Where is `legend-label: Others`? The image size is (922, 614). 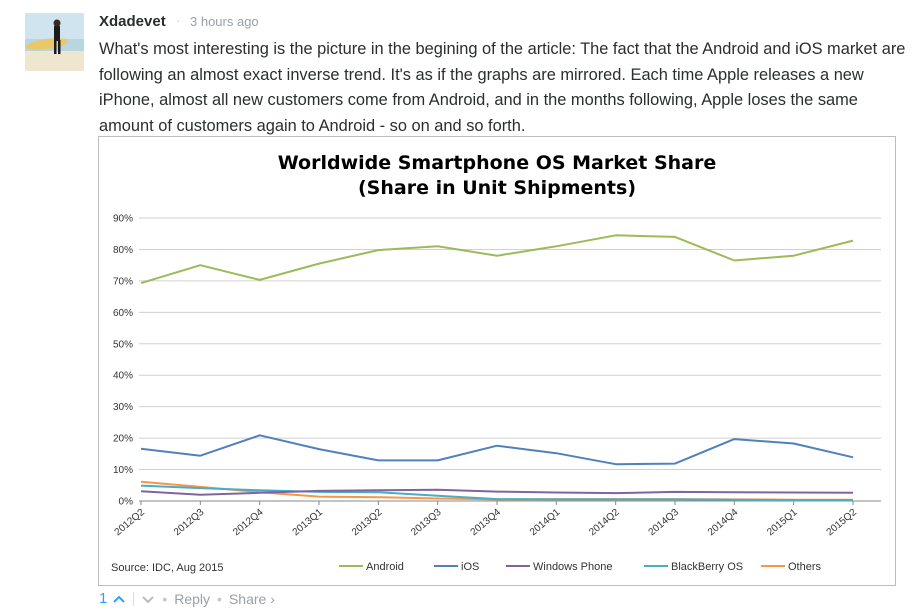
legend-label: Others is located at coordinates (805, 567).